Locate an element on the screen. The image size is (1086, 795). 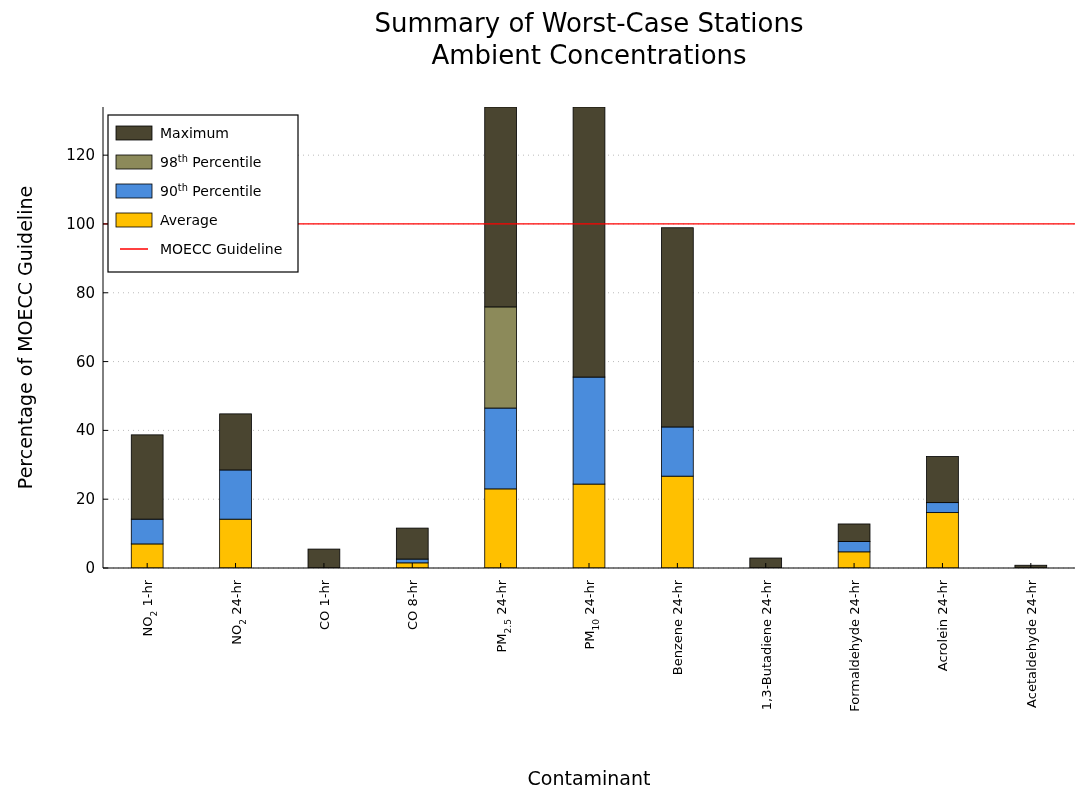
x-tick-label: Acetaldehyde 24-hr is located at coordinates (1031, 643).